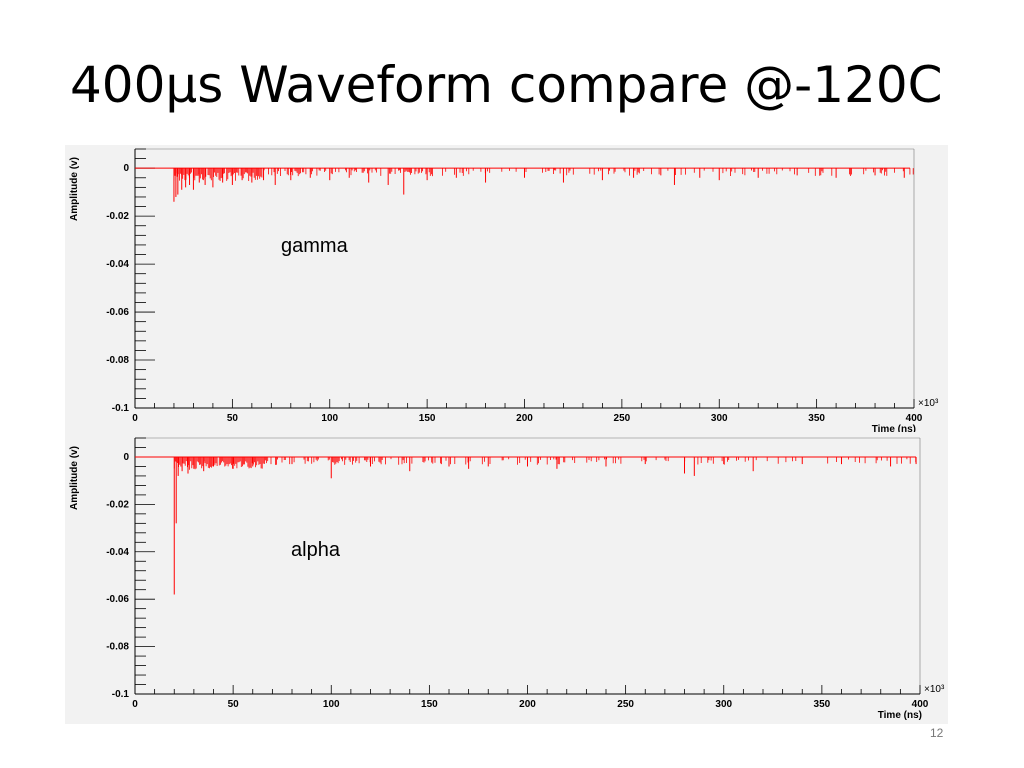  I want to click on plot1-x-axis-label: Time (ns), so click(900, 715).